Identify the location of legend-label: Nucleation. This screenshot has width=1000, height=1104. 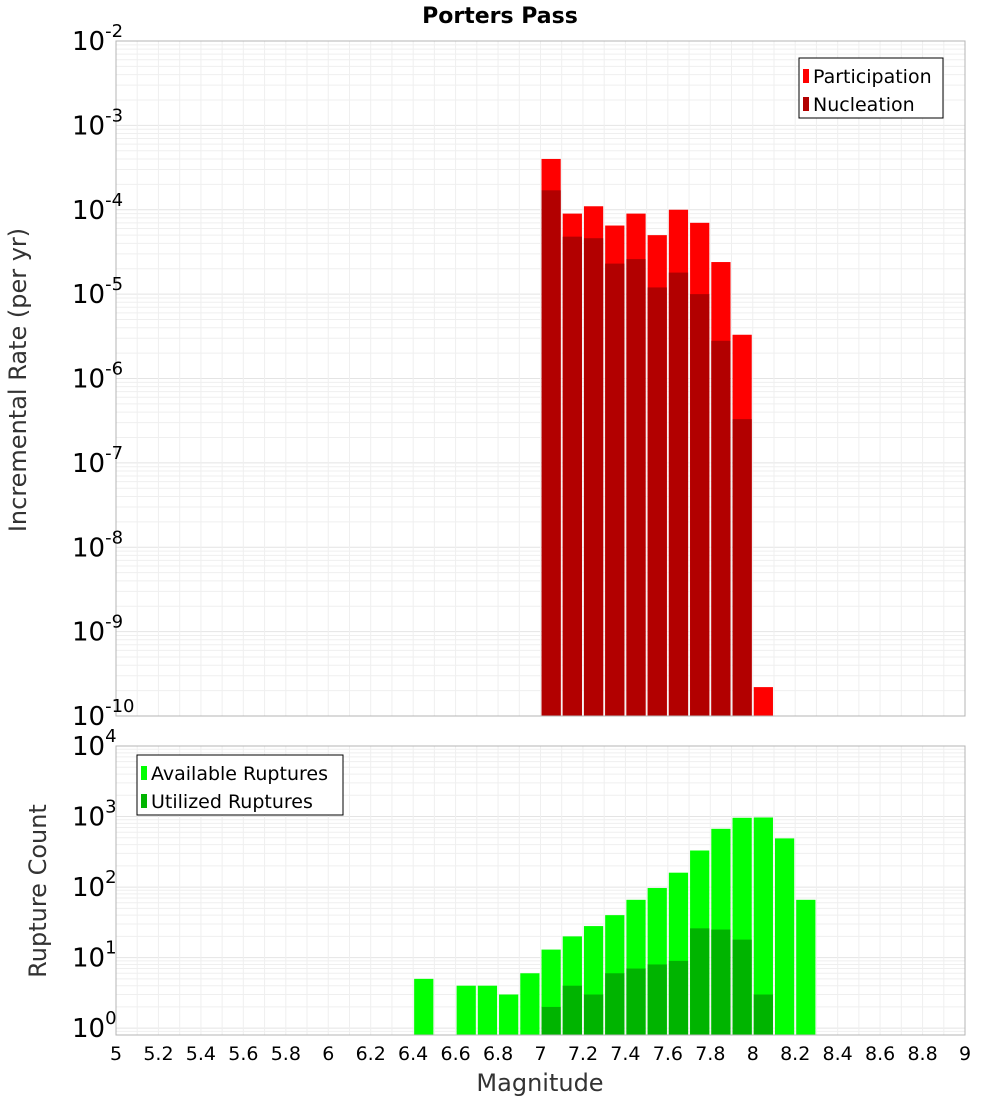
(864, 105).